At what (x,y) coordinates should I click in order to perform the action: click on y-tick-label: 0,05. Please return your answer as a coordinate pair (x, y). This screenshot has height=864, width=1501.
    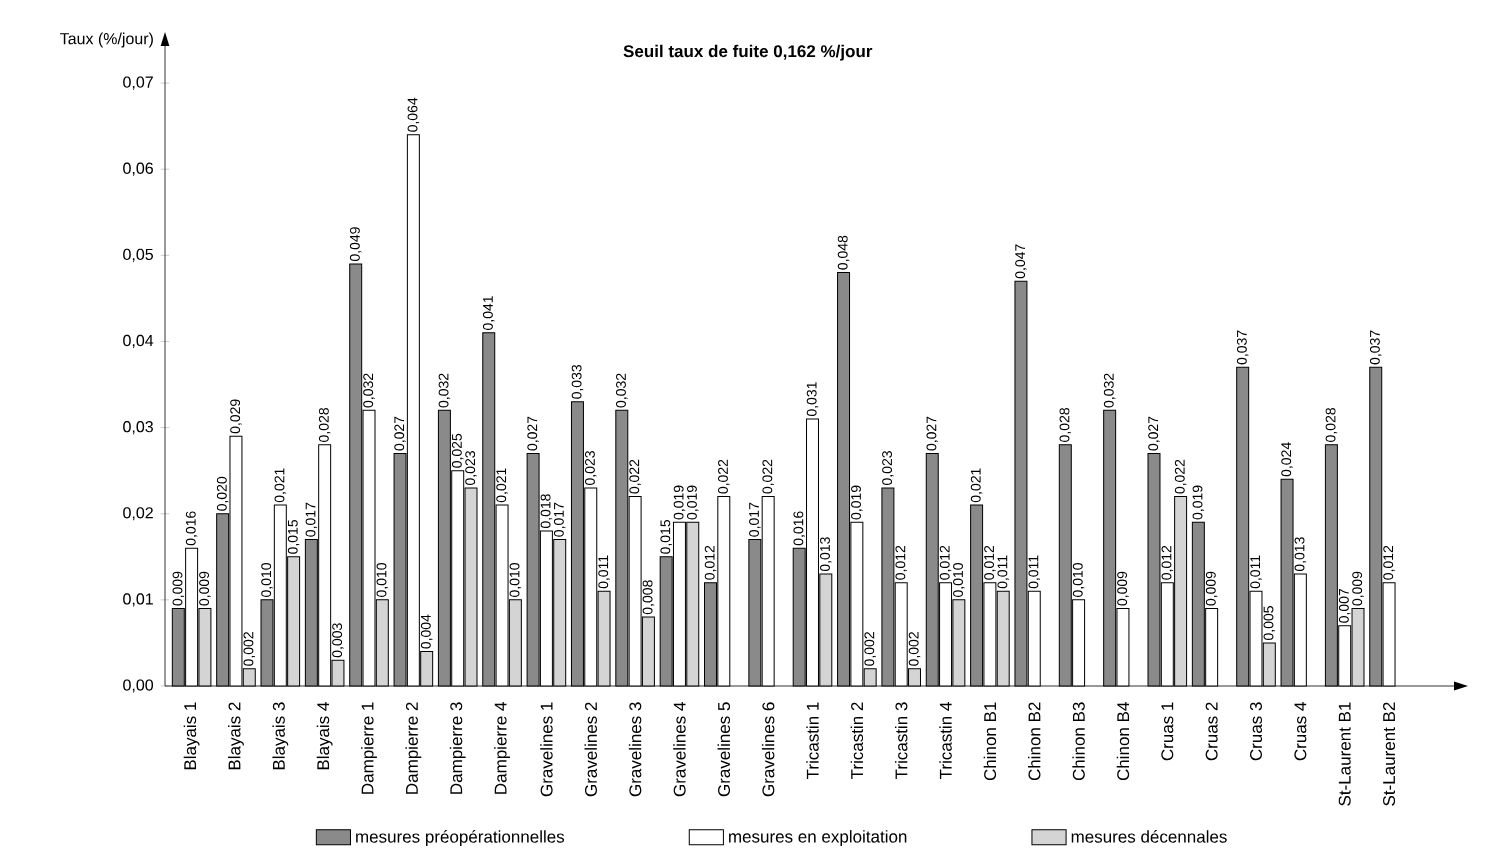
    Looking at the image, I should click on (138, 255).